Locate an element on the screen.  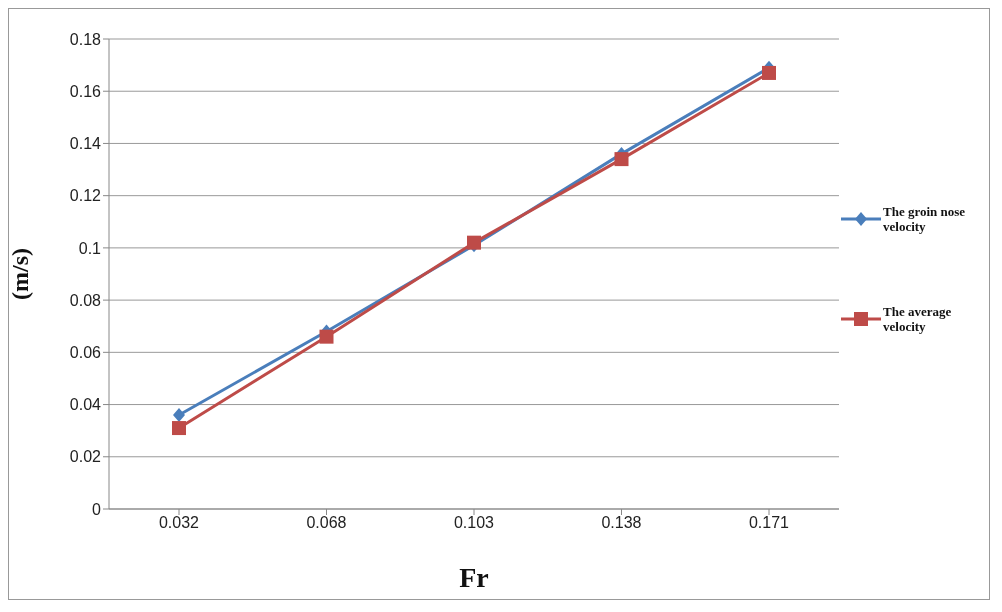
x-tick-label: 0.171 is located at coordinates (769, 523).